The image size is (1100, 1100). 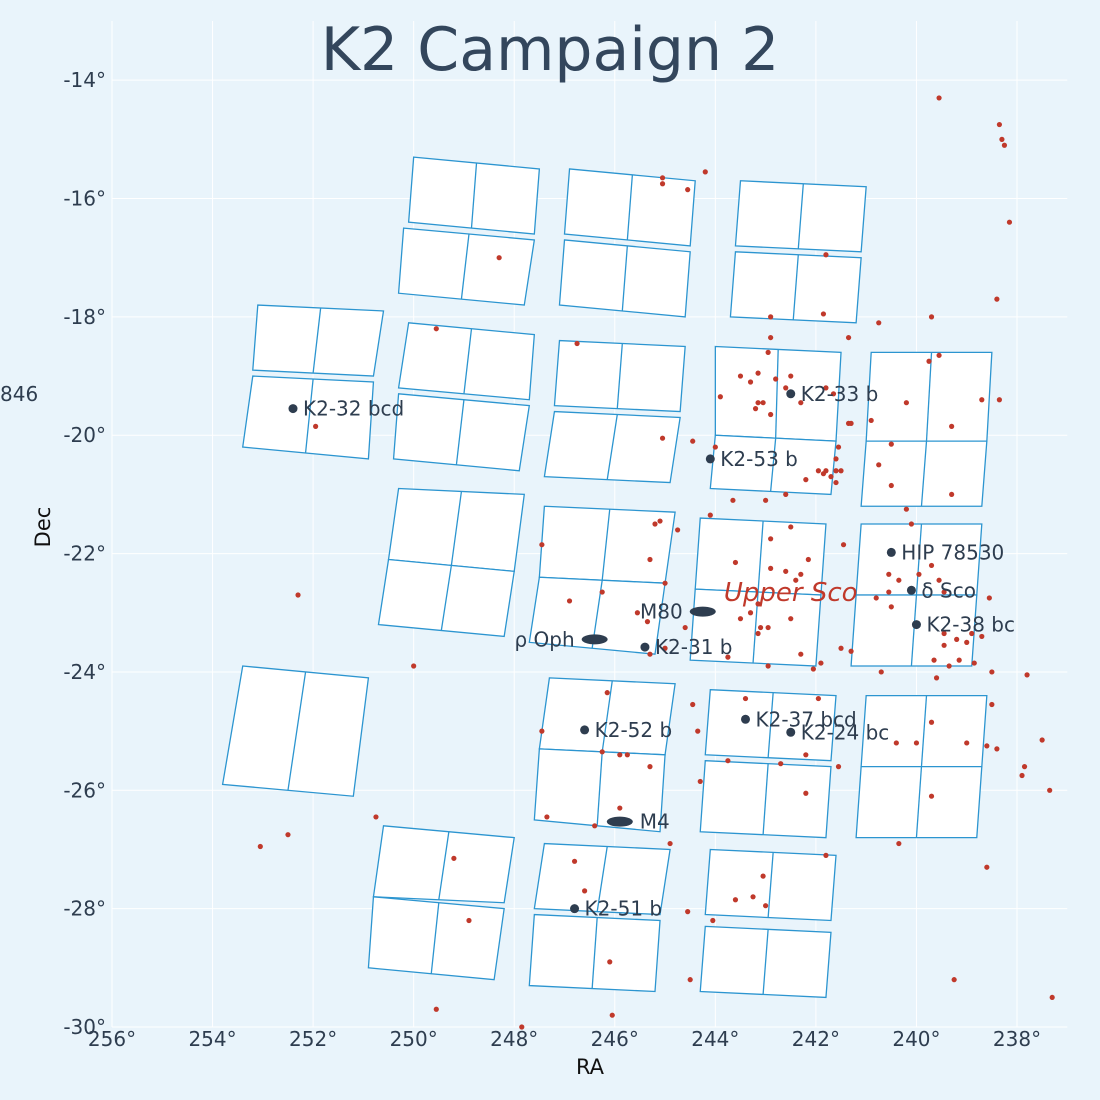 I want to click on target-marker, so click(x=791, y=732).